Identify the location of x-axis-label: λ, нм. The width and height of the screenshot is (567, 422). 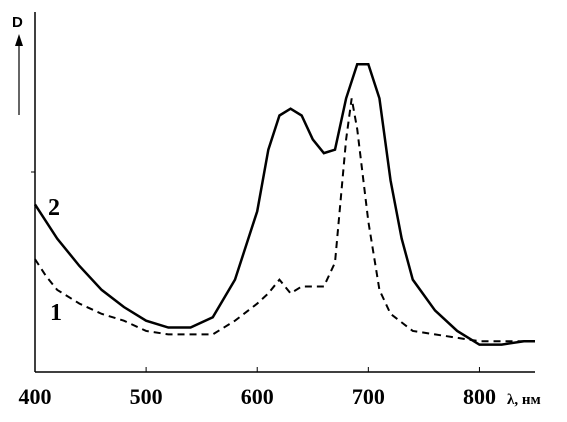
(524, 400).